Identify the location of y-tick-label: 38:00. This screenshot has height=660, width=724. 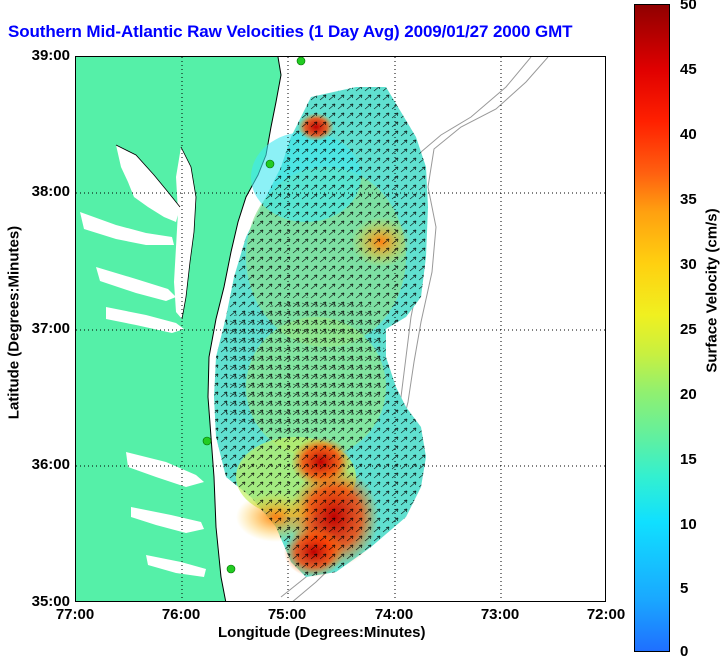
(50, 191).